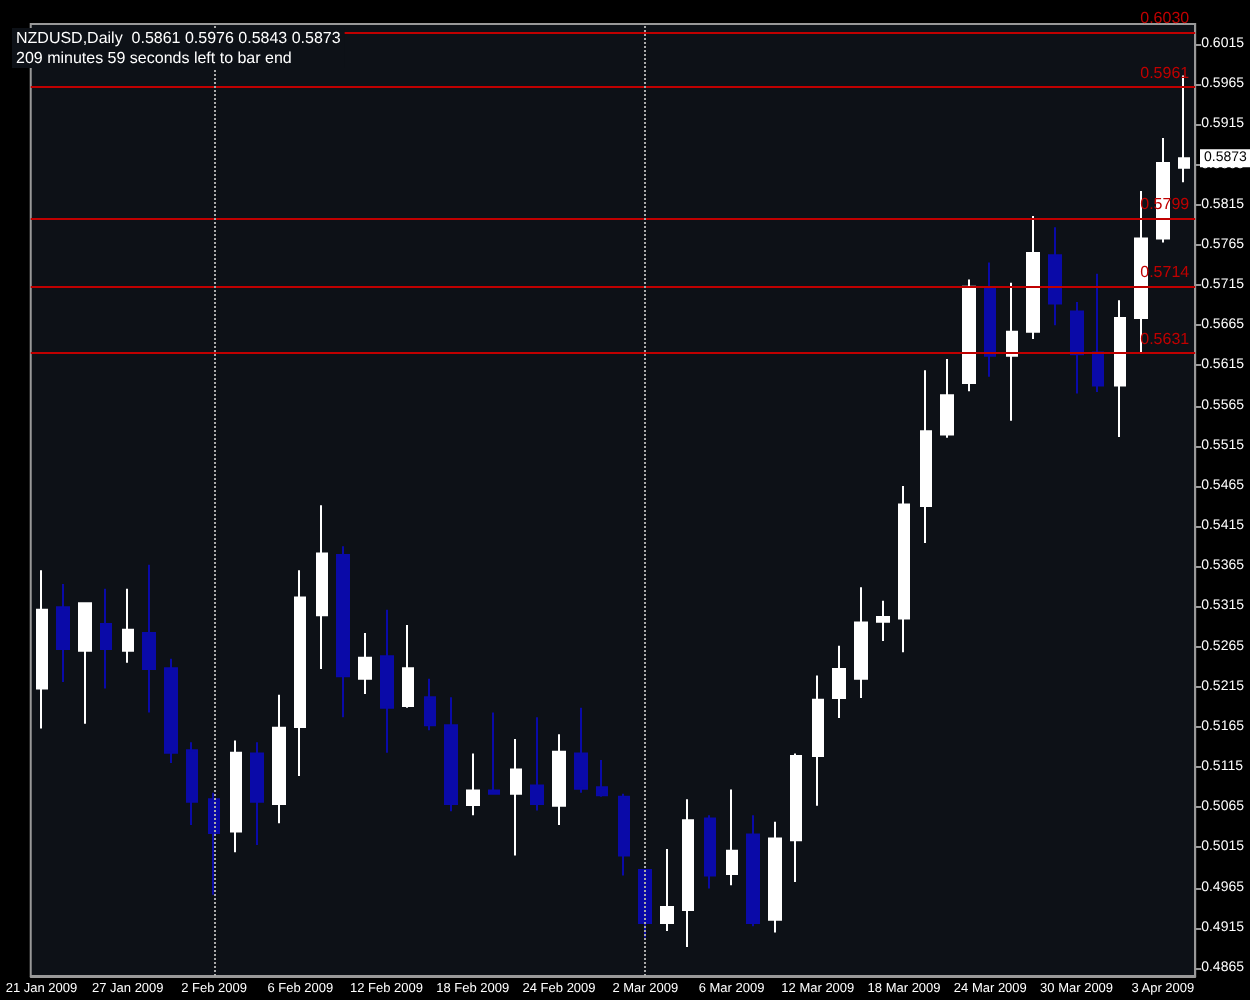 This screenshot has height=1000, width=1250. I want to click on ref-line-label: 0.5961, so click(1165, 73).